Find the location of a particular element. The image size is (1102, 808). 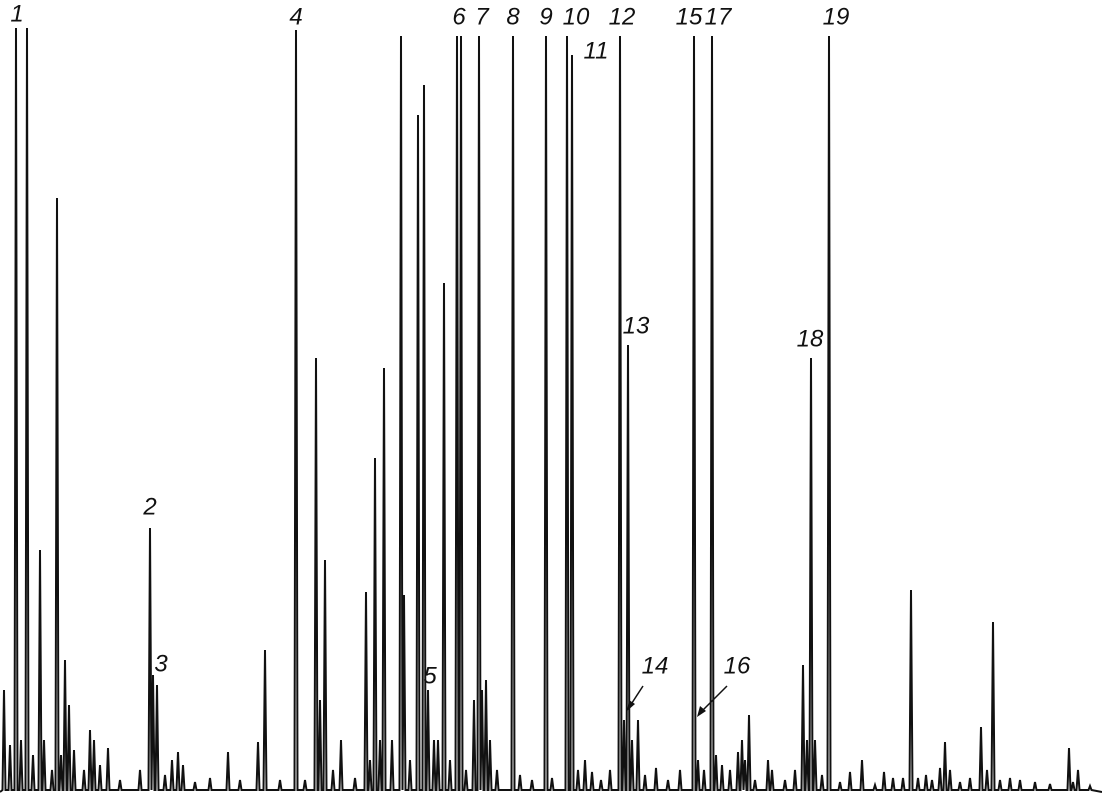

peak-label: 9 is located at coordinates (545, 16).